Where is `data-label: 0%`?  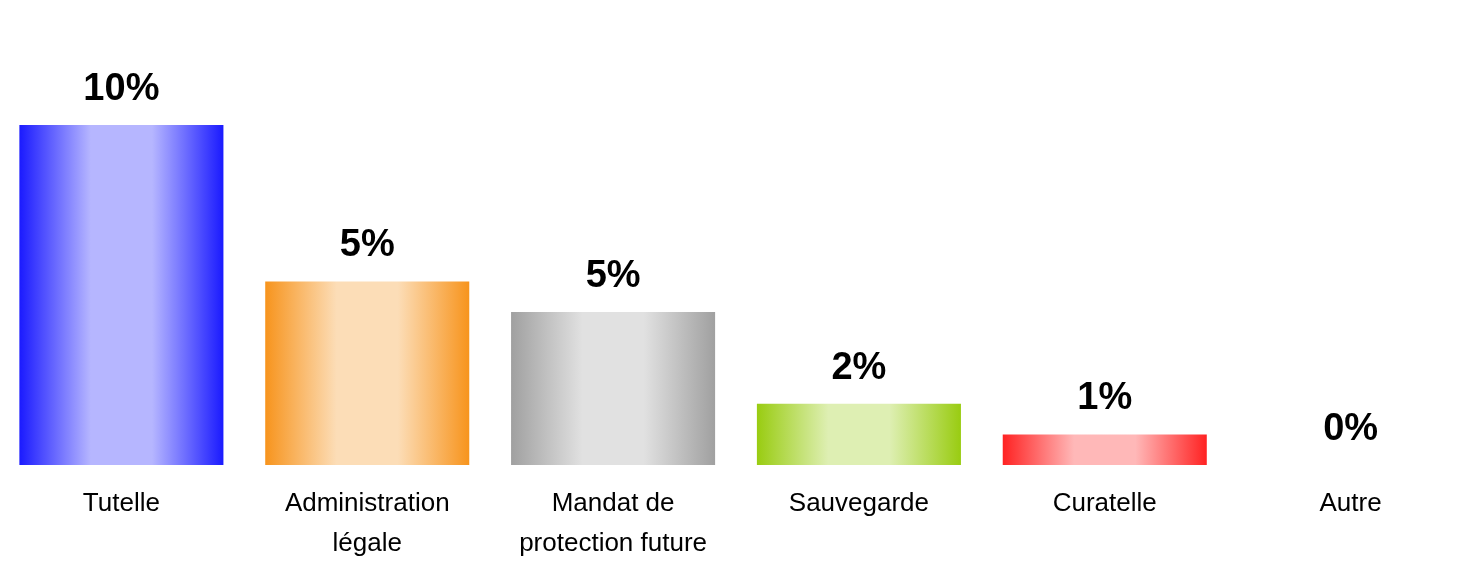 data-label: 0% is located at coordinates (1351, 427).